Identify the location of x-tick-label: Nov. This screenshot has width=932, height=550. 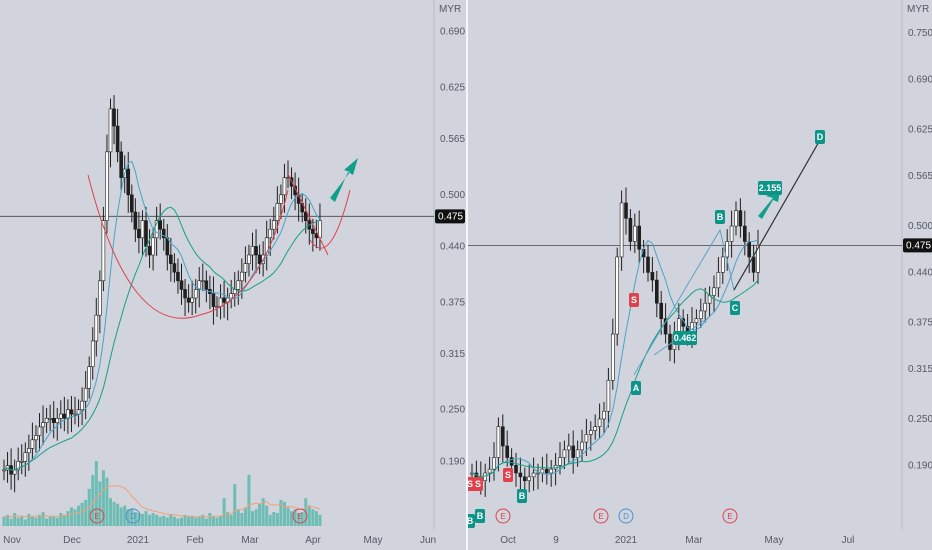
(12, 540).